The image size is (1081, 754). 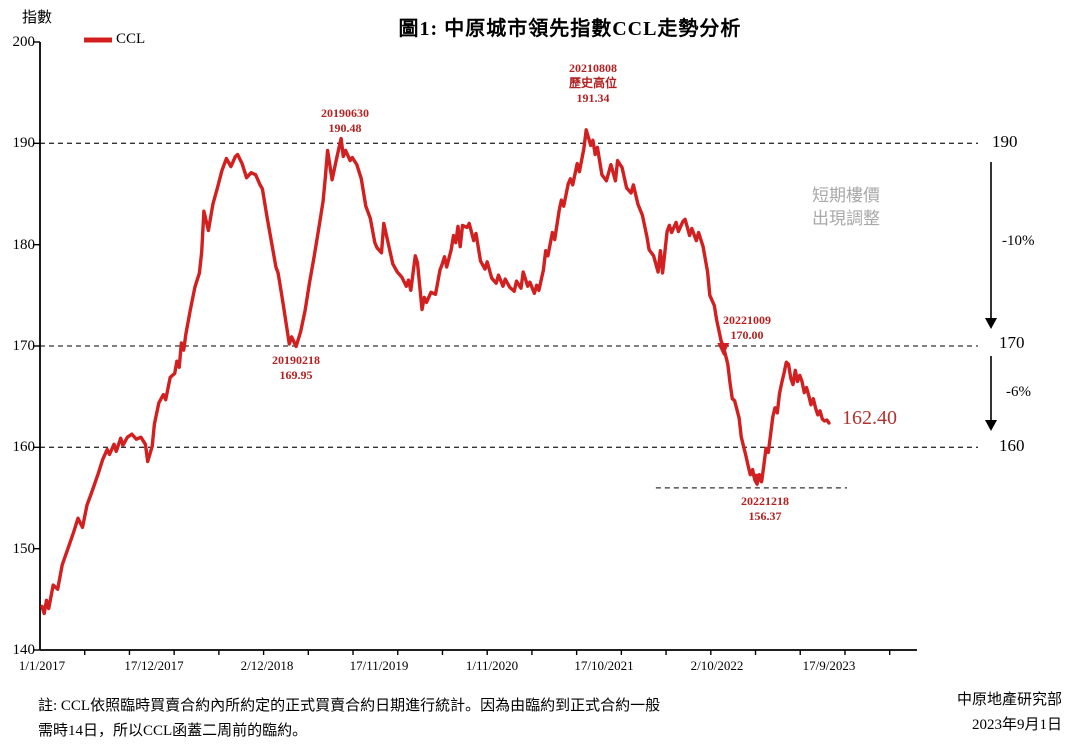 I want to click on annotation-high-20210808: 20210808 歷史高位 191.34, so click(x=593, y=83).